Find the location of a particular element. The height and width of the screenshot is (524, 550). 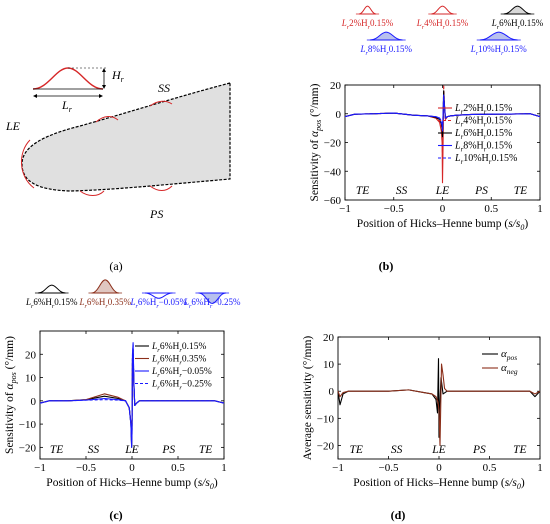

bump-key-label: Lr6%Hr−0.05% is located at coordinates (158, 303).